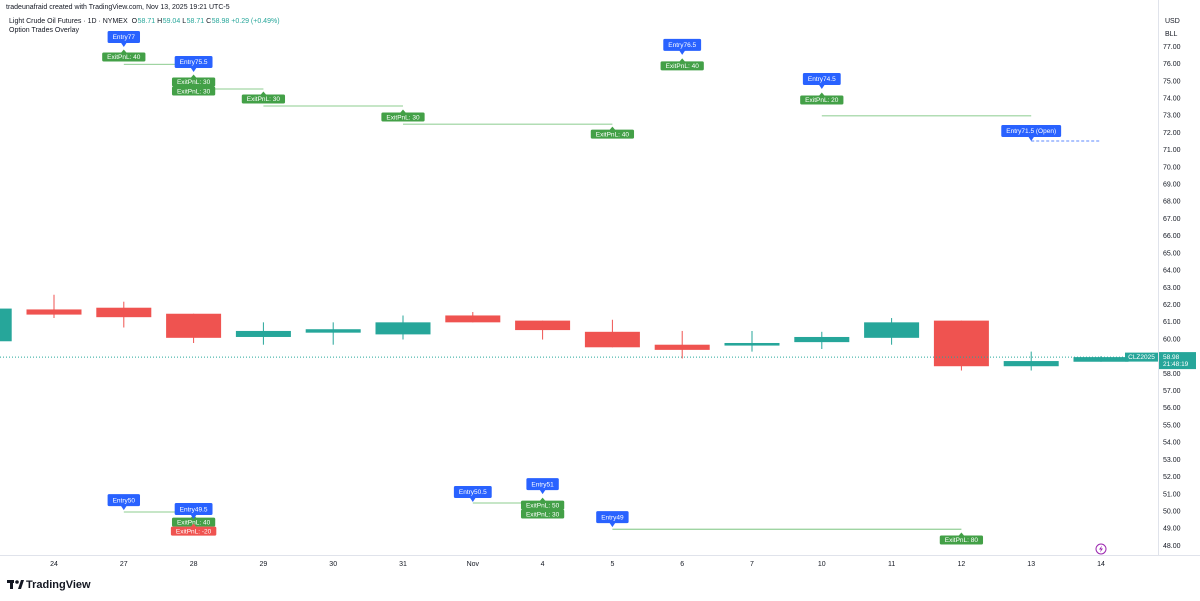  Describe the element at coordinates (124, 564) in the screenshot. I see `x-tick-label: 27` at that location.